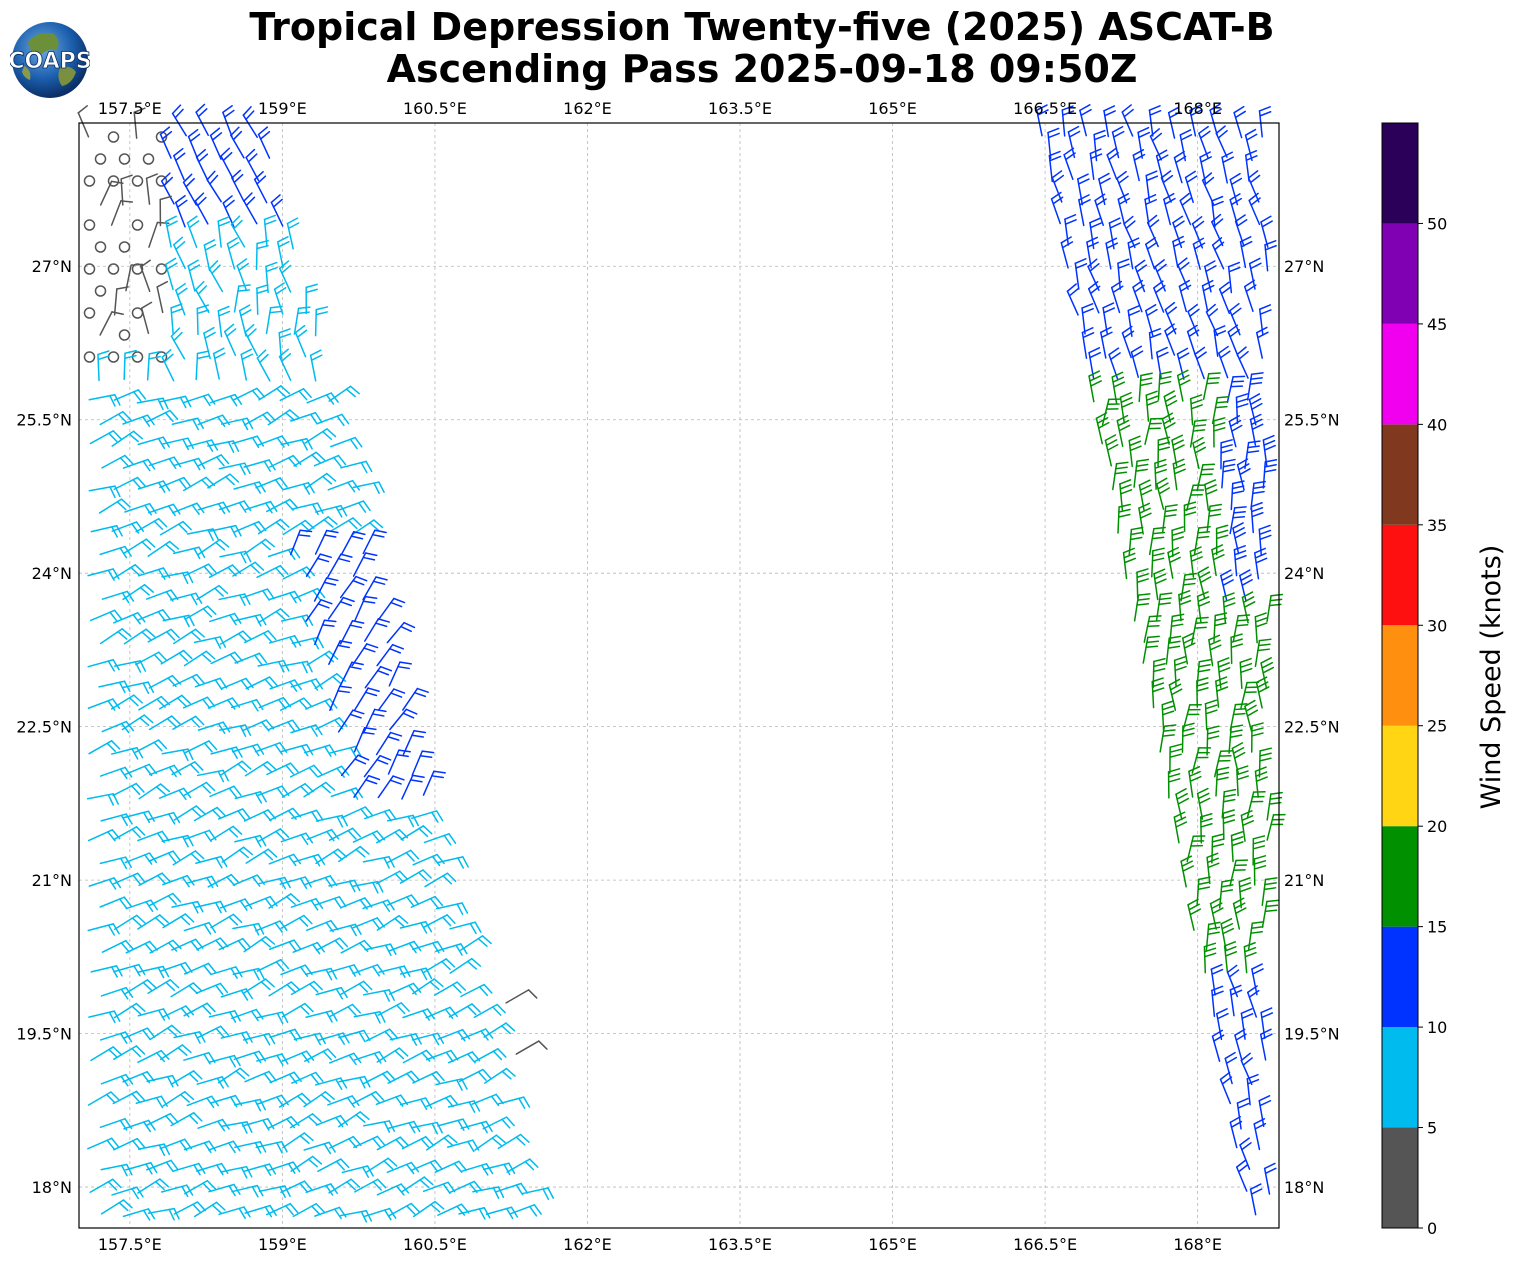 Image resolution: width=1519 pixels, height=1264 pixels. Describe the element at coordinates (1312, 1034) in the screenshot. I see `lat-tick-label-right: 19.5°N` at that location.